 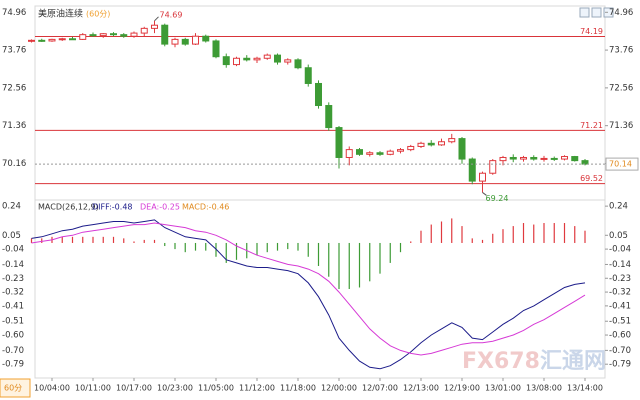 I want to click on low-pointer, so click(x=484, y=194).